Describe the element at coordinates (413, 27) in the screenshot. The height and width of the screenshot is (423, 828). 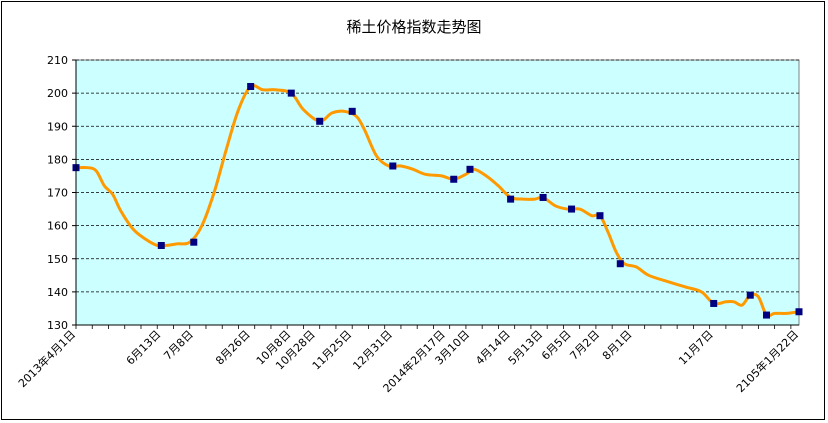
I see `chart-title: 稀土价格指数走势图` at that location.